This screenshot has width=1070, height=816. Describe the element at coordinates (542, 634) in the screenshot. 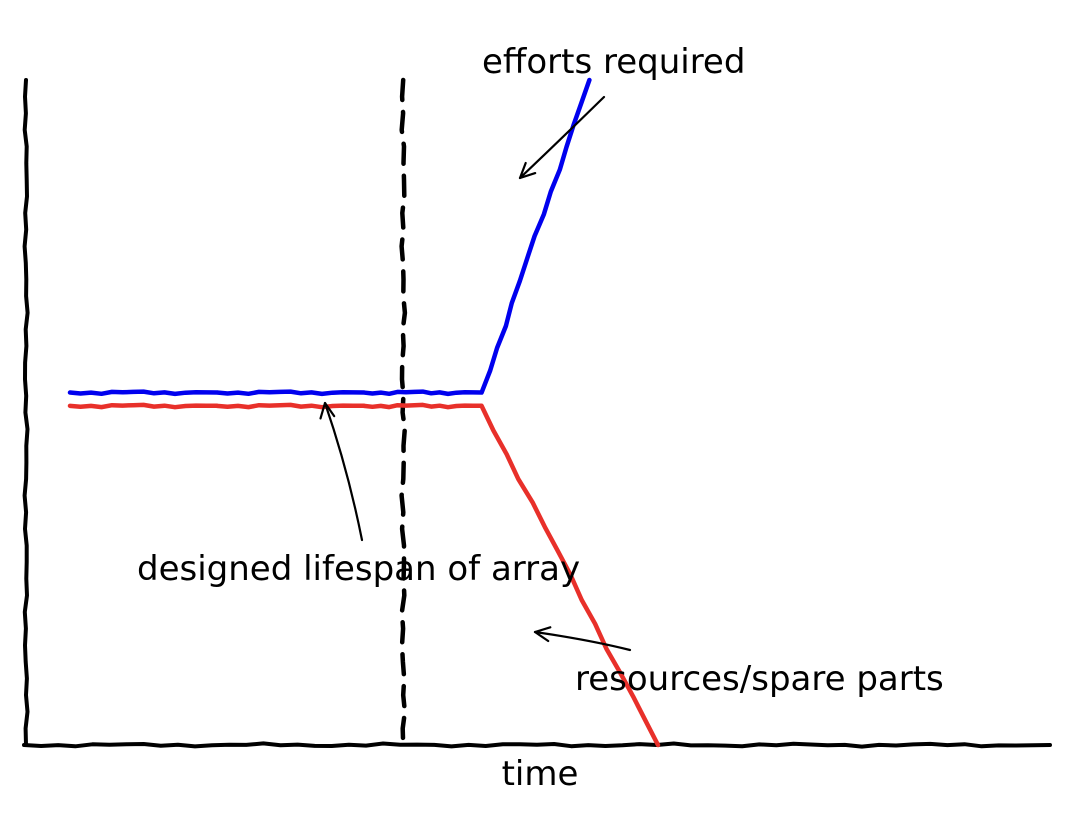

I see `arrow-resources-spare-parts-head` at that location.